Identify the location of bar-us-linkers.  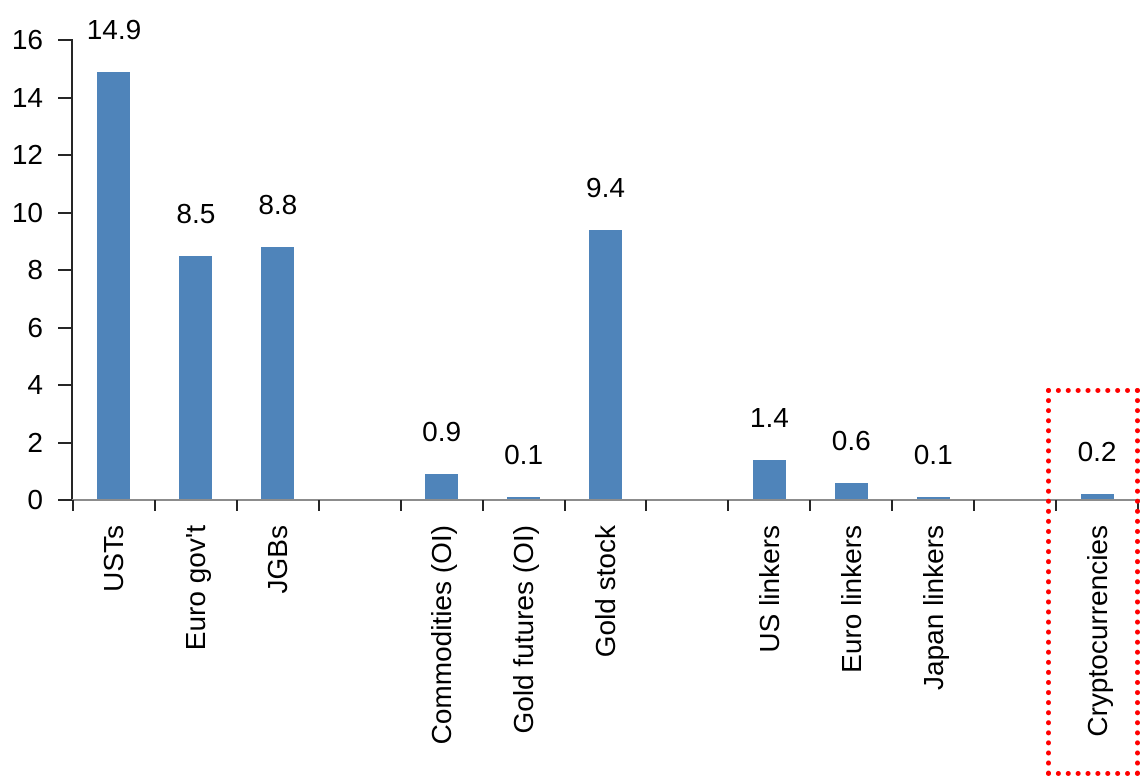
(769, 479).